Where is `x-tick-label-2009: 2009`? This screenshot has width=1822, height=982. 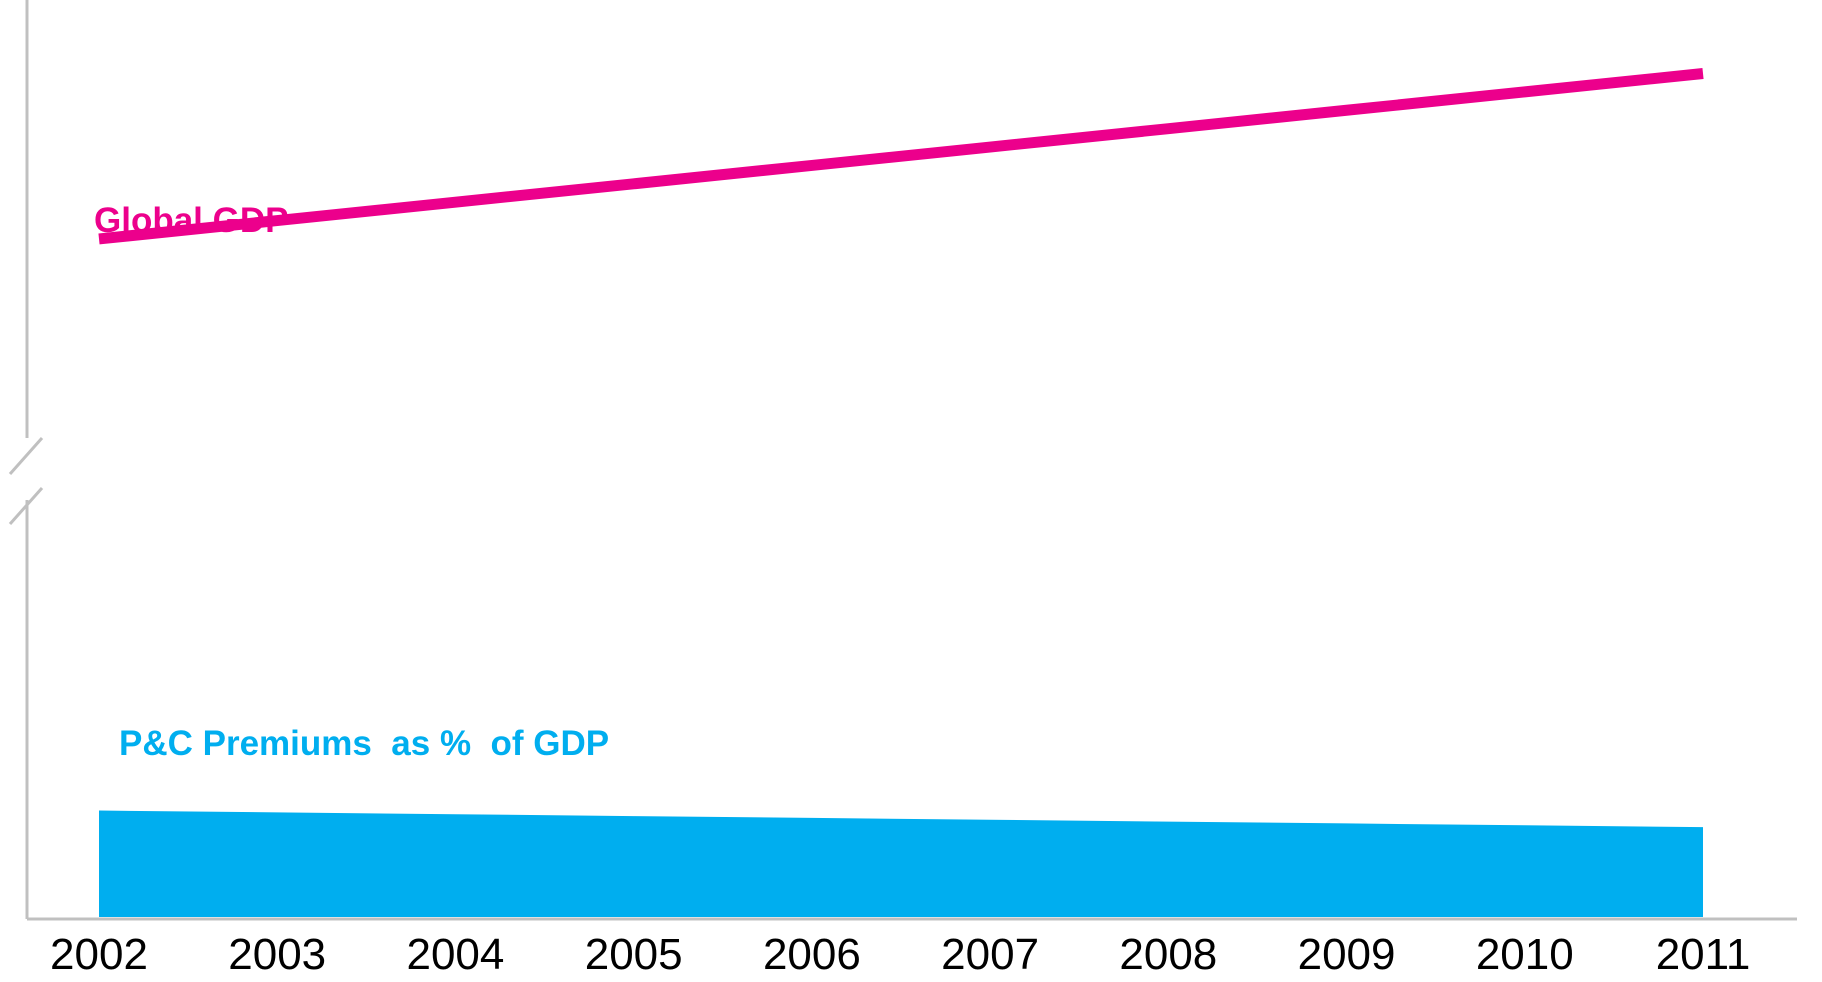
x-tick-label-2009: 2009 is located at coordinates (1347, 954).